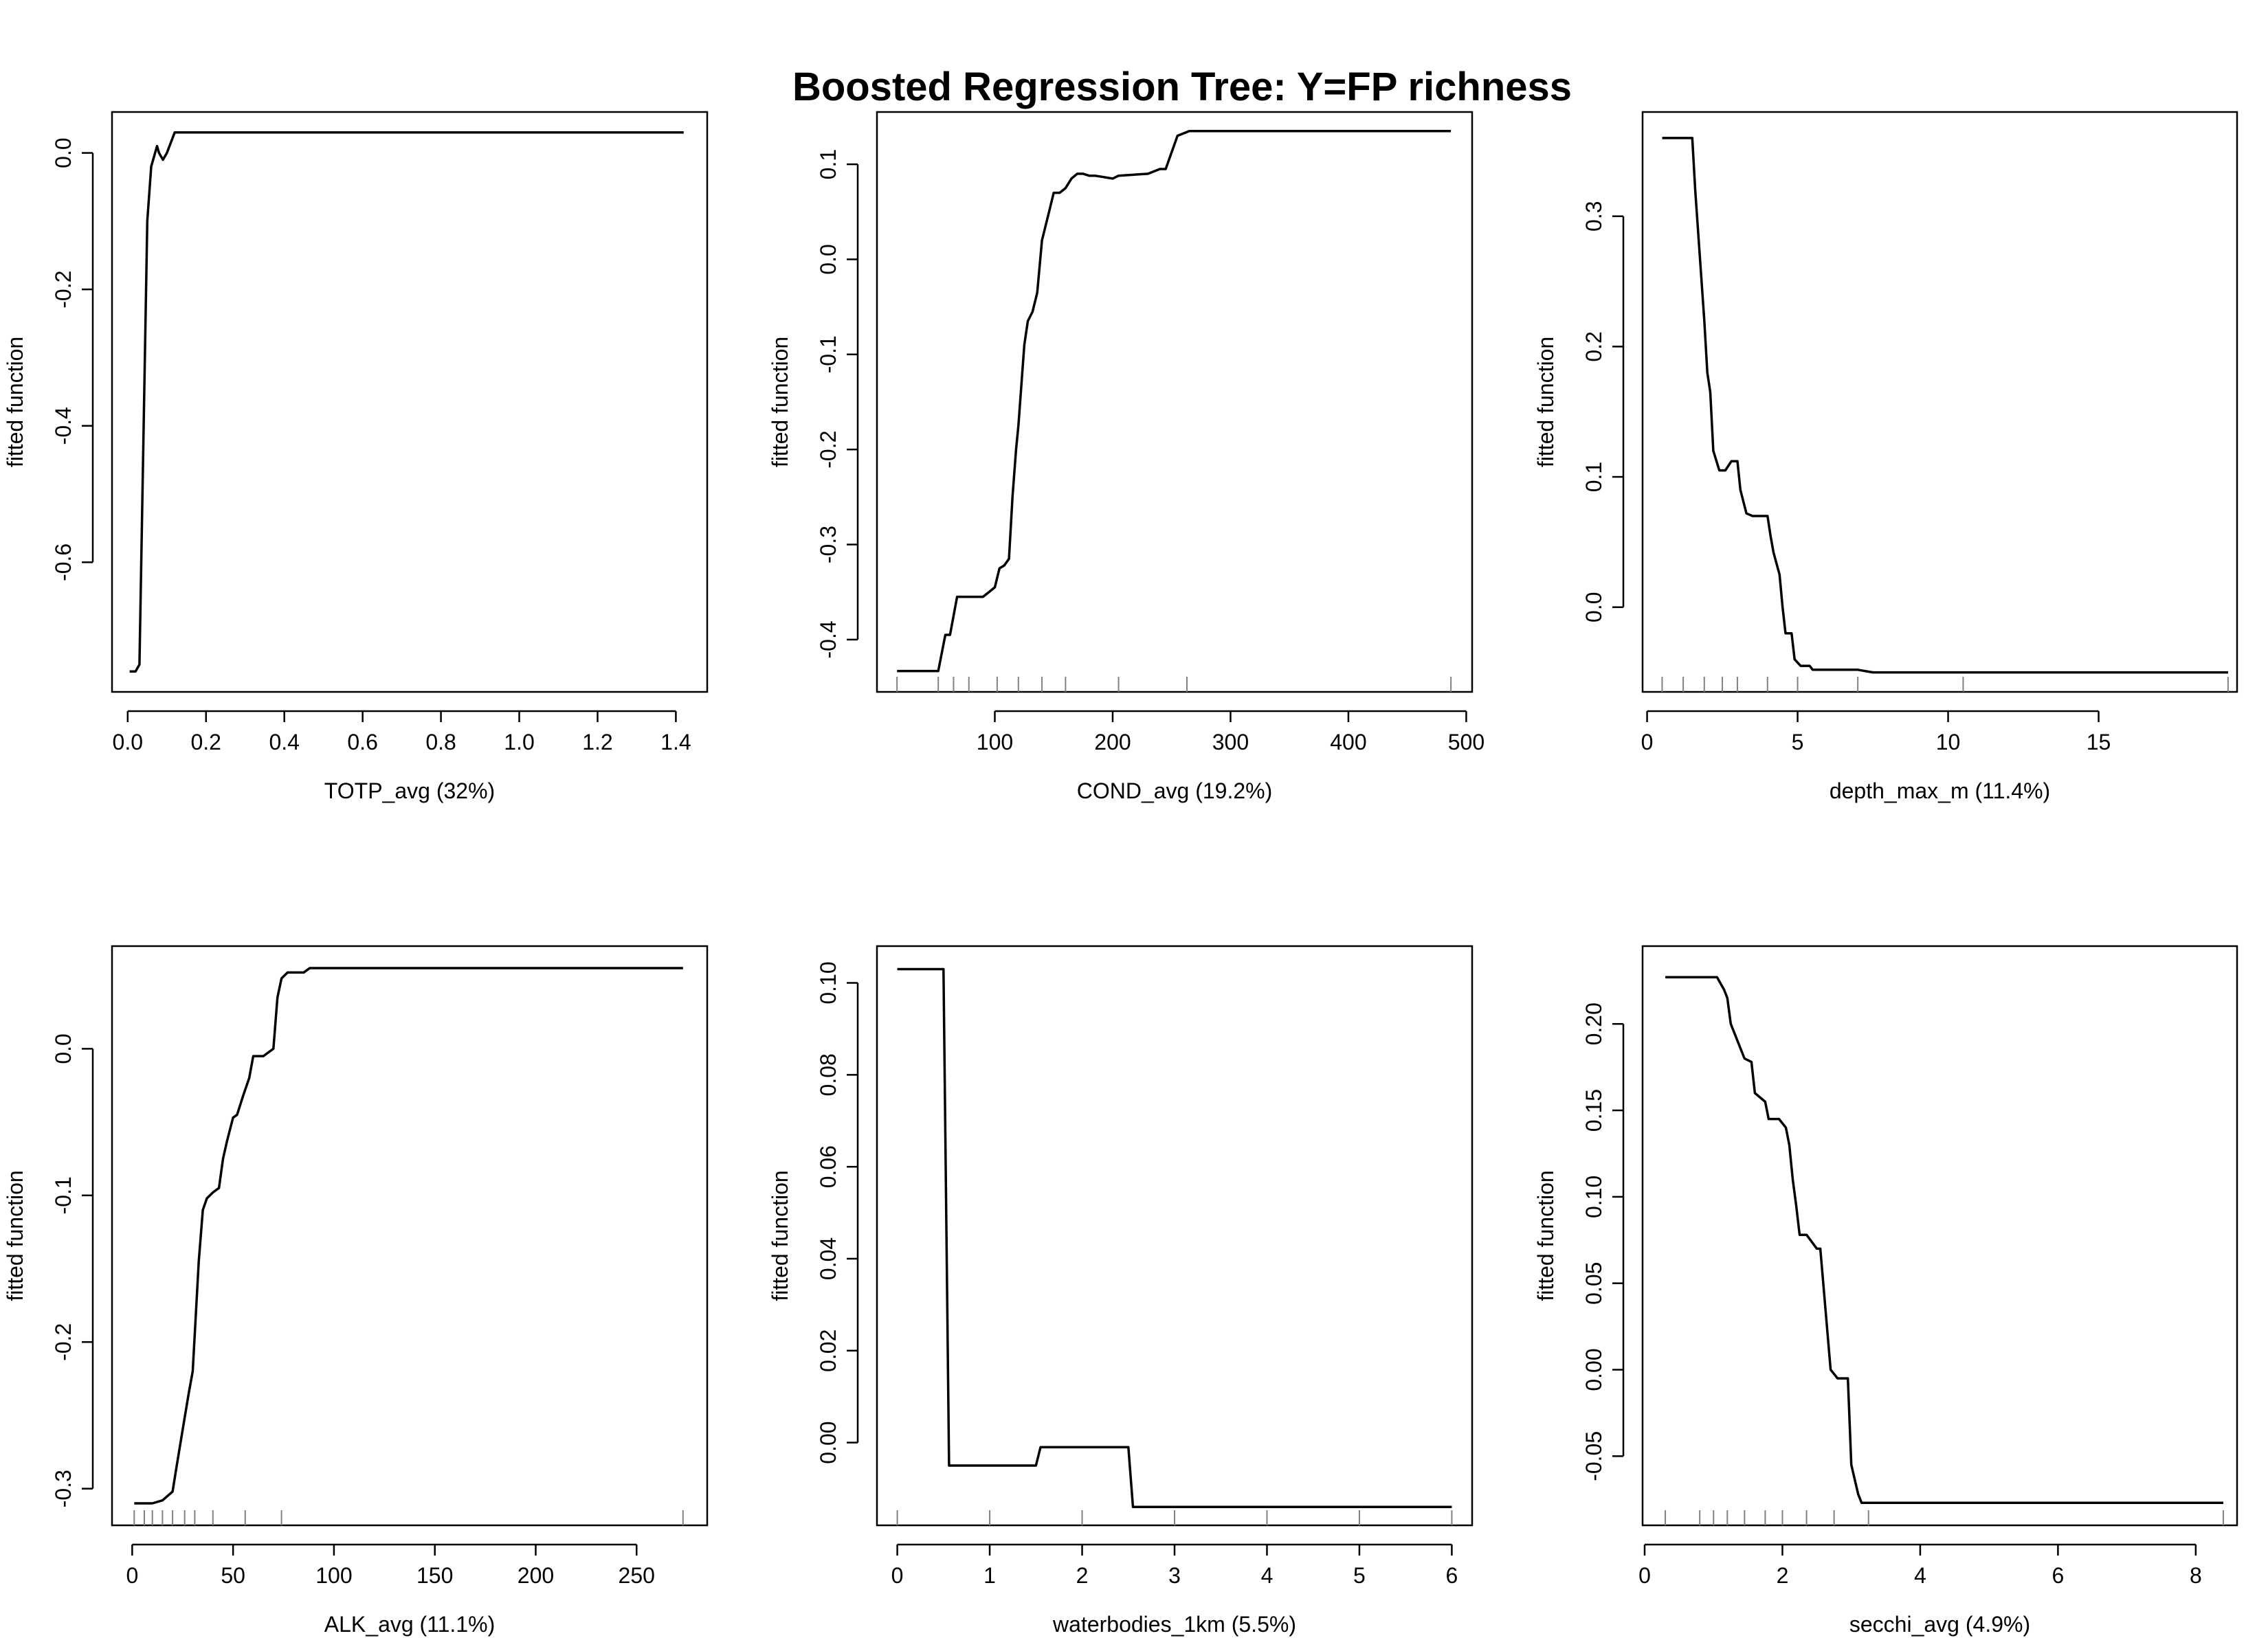 This screenshot has width=2268, height=1649. I want to click on x-tick-label: 0.0, so click(128, 742).